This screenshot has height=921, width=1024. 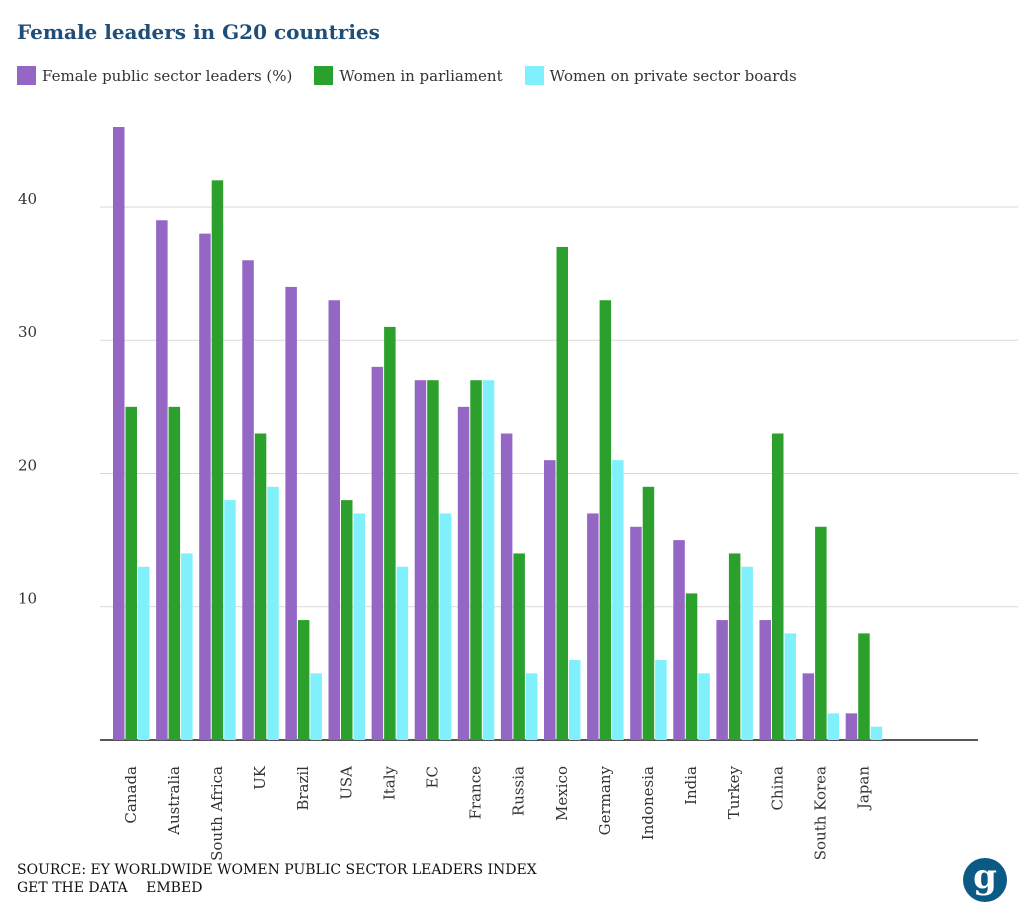 What do you see at coordinates (476, 793) in the screenshot?
I see `x-tick-label: France` at bounding box center [476, 793].